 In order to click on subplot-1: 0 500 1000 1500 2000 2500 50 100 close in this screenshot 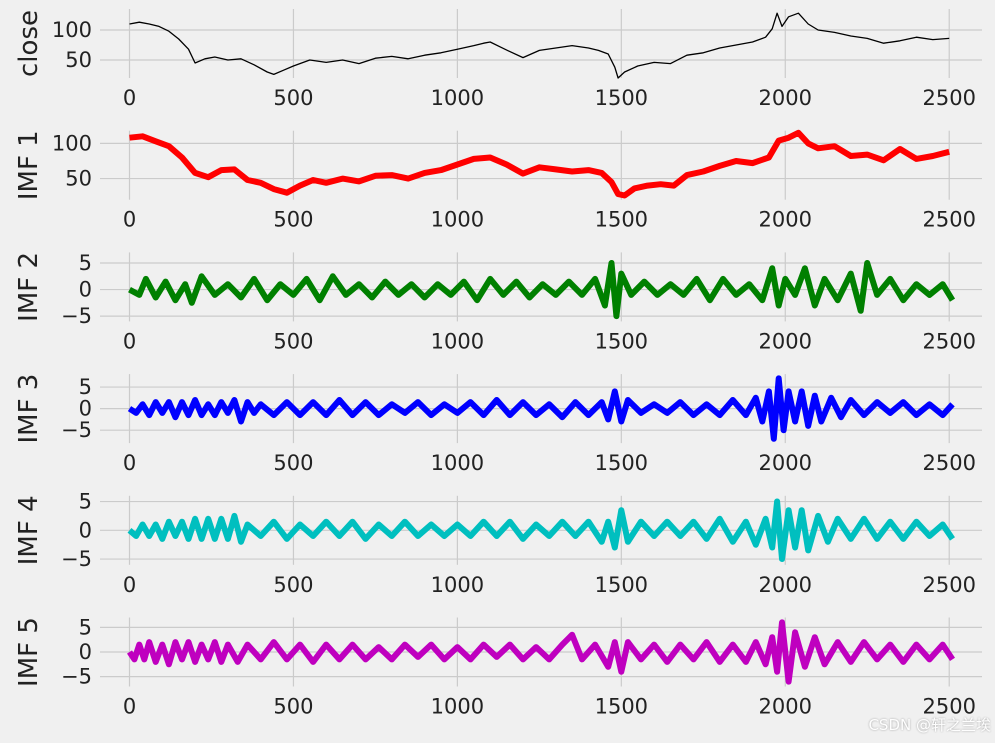, I will do `click(498, 59)`.